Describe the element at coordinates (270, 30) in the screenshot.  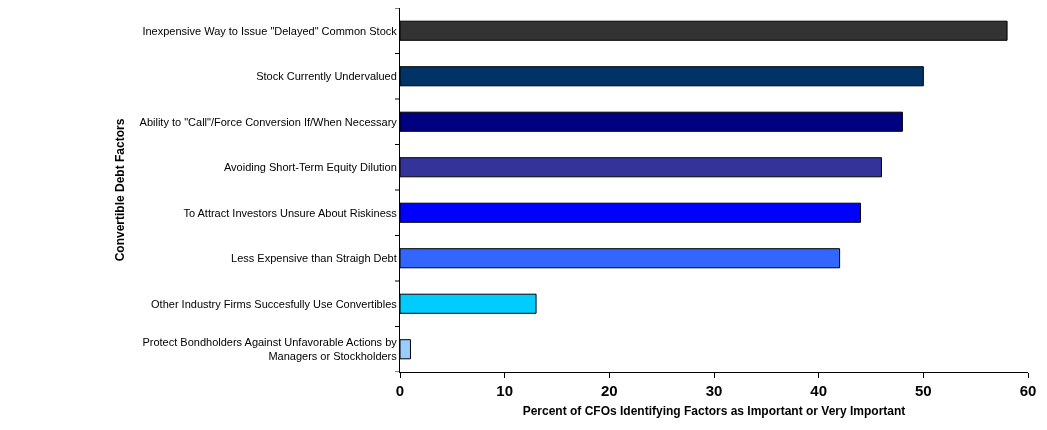
I see `y-tick-label: Inexpensive Way to Issue "Delayed" Common Stock` at that location.